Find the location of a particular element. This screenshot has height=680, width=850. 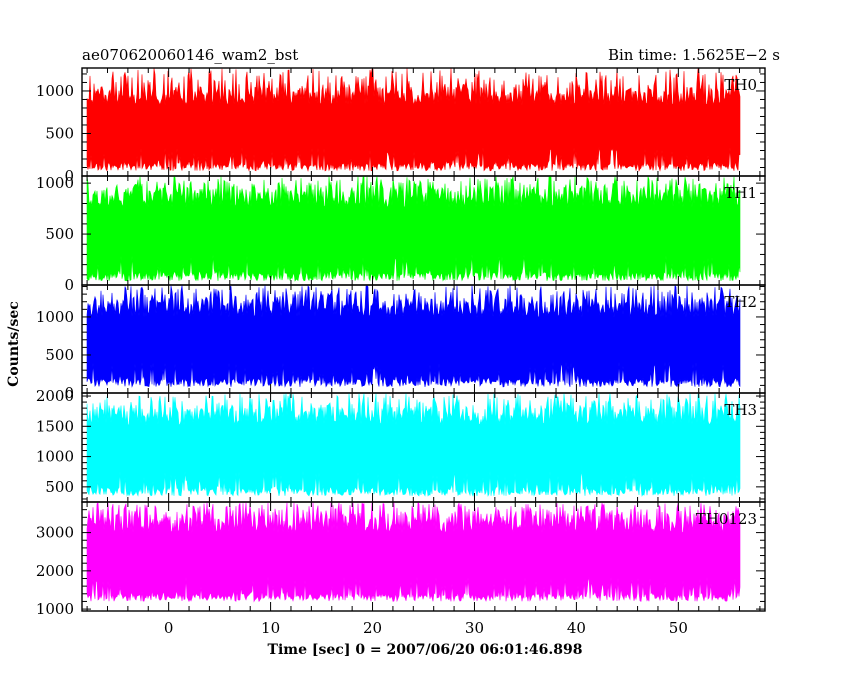

chart-title-left: ae070620060146_wam2_bst is located at coordinates (190, 55).